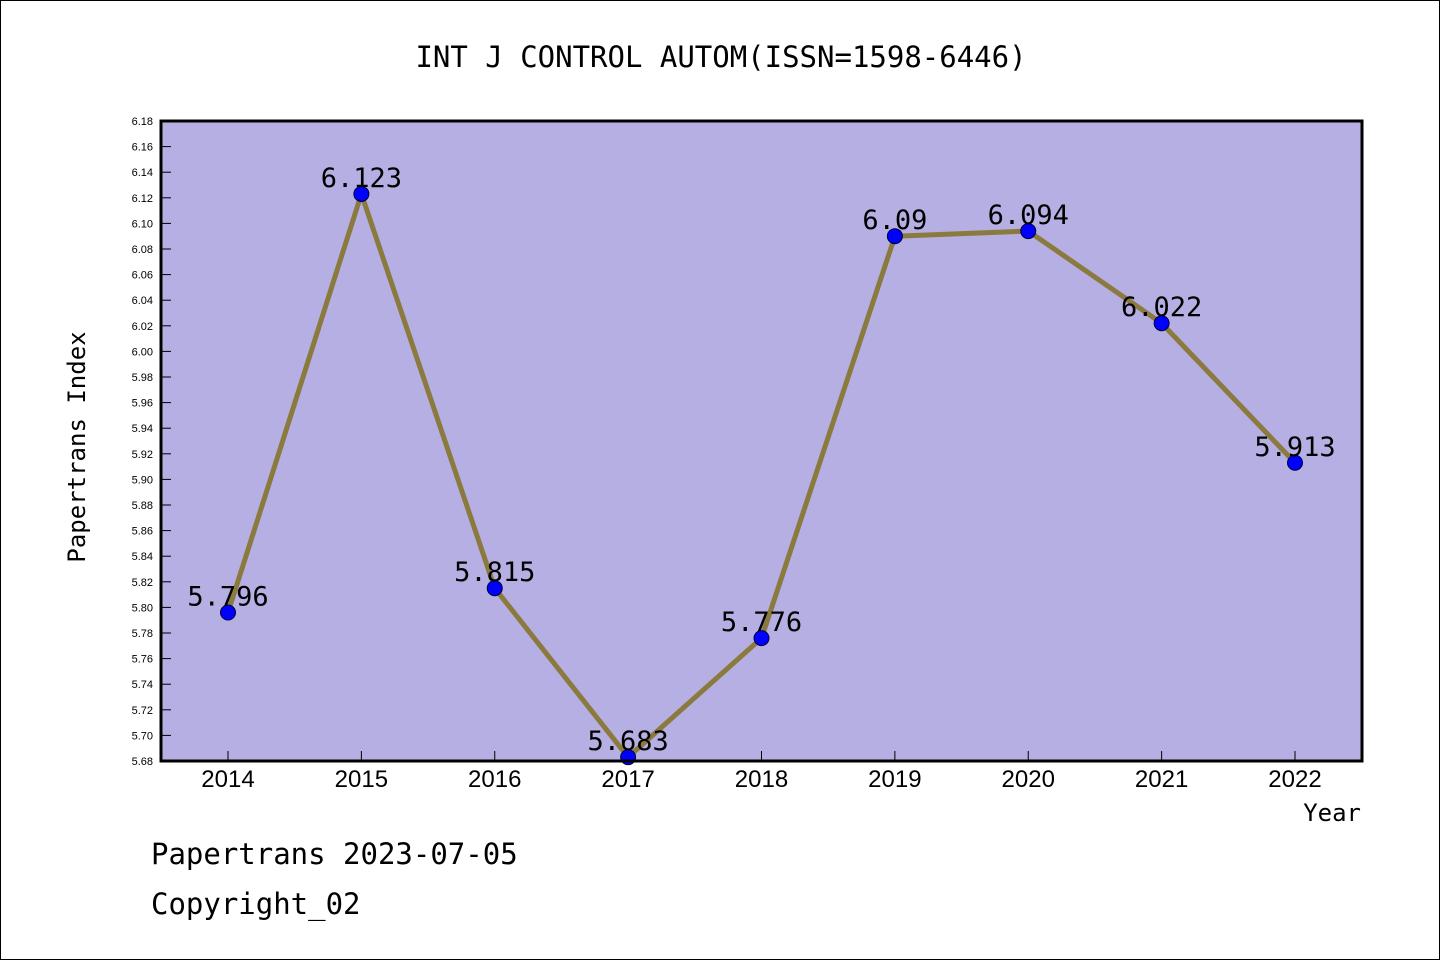 This screenshot has height=961, width=1440. I want to click on x-tick-label: 2021, so click(1161, 779).